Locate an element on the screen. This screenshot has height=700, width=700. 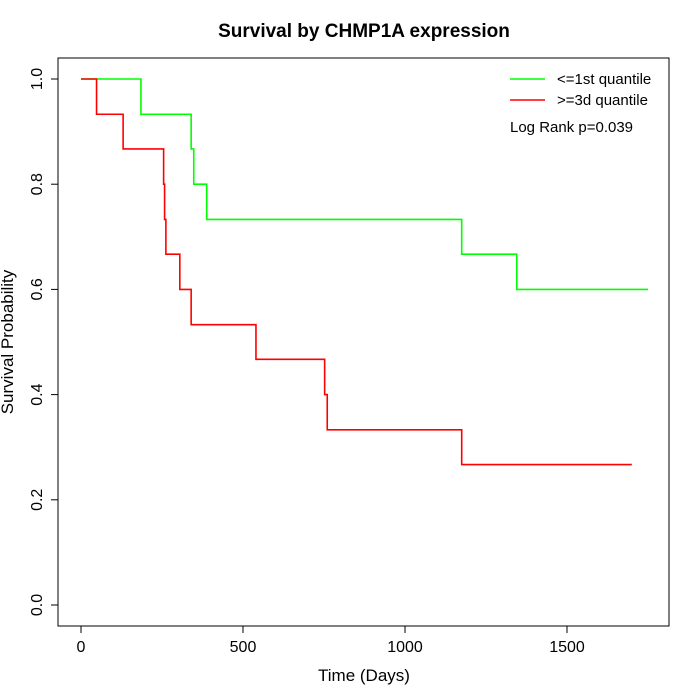
legend-label-low: <=1st quantile is located at coordinates (604, 79).